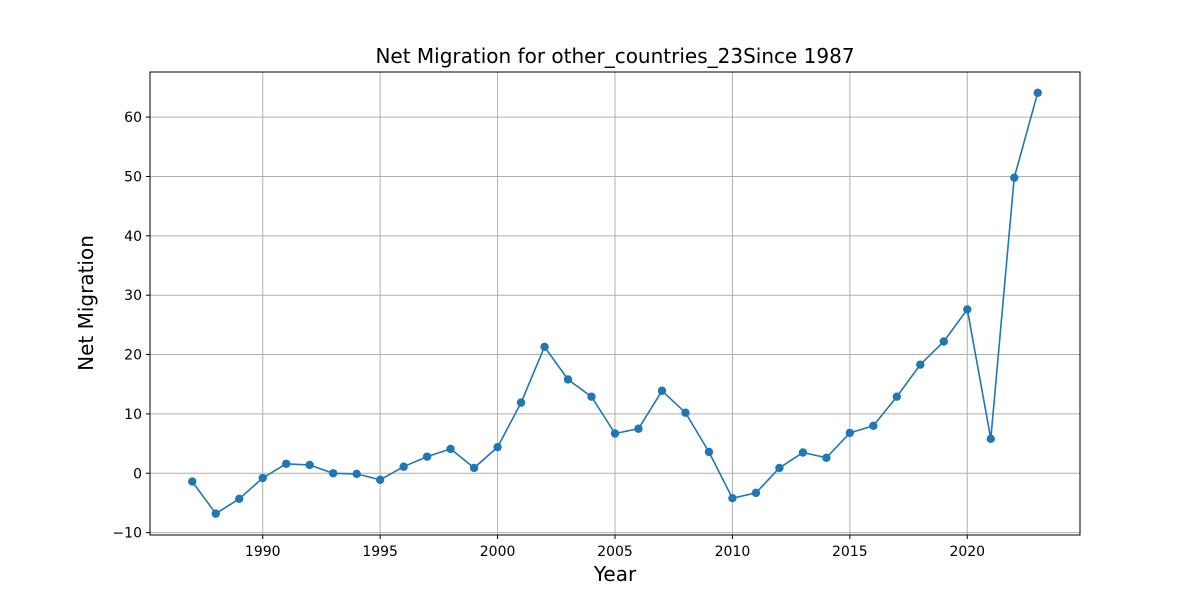  Describe the element at coordinates (127, 534) in the screenshot. I see `y-tick-label: −10` at that location.